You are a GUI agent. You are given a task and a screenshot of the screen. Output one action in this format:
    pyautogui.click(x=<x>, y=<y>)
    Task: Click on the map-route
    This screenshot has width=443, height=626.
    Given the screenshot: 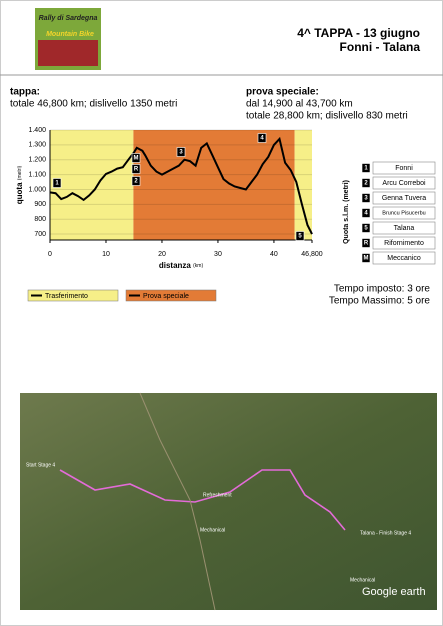 What is the action you would take?
    pyautogui.click(x=202, y=500)
    